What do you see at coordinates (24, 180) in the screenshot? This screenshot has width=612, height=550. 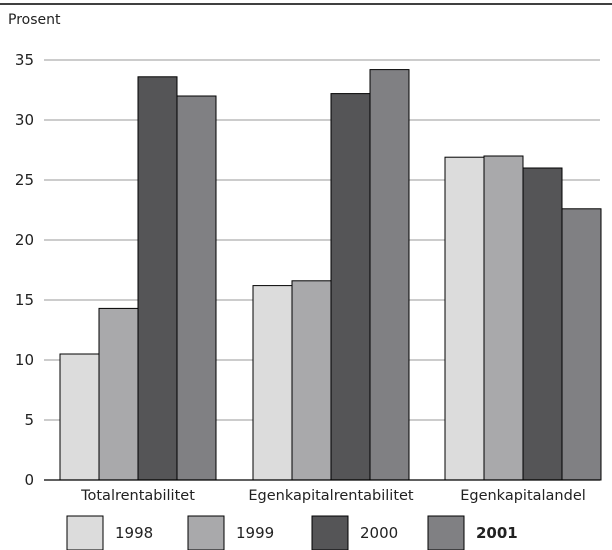 I see `y-tick-label: 25` at bounding box center [24, 180].